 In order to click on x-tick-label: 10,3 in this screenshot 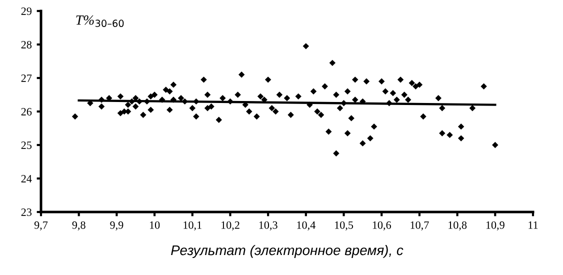, I will do `click(268, 225)`.